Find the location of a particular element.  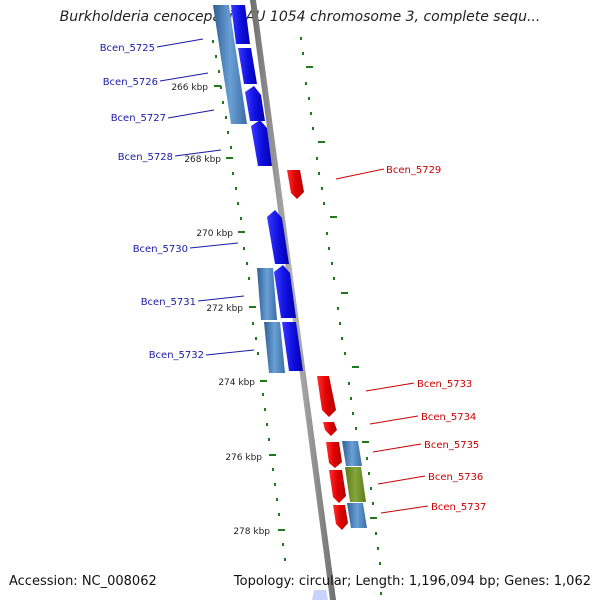

major-ticks-right is located at coordinates (341, 292).